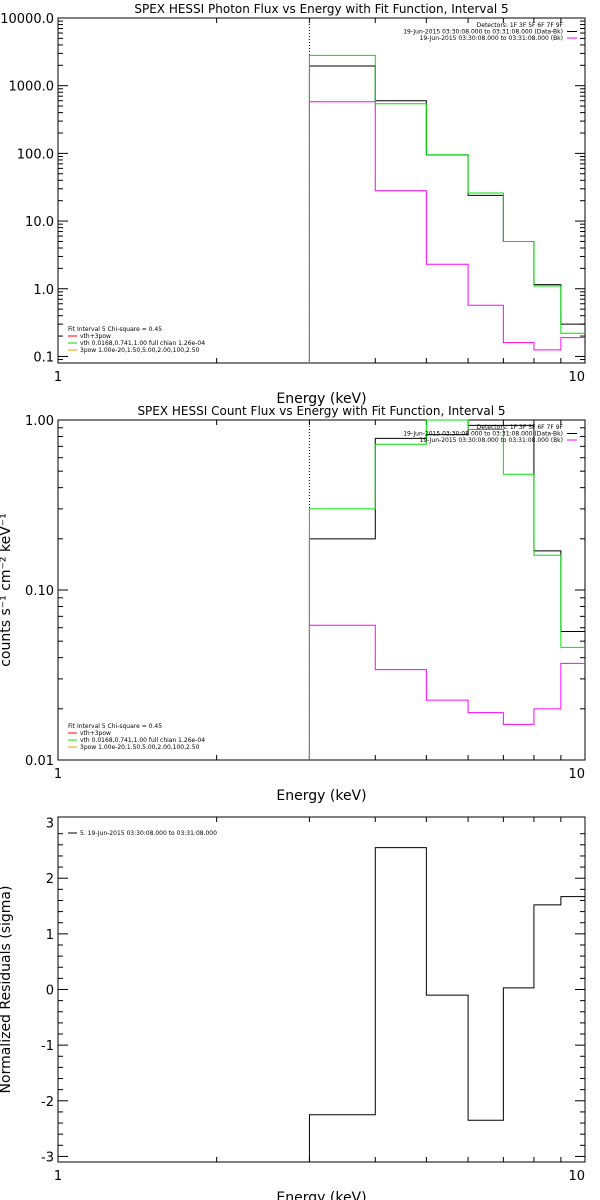 This screenshot has height=1200, width=600. Describe the element at coordinates (27, 19) in the screenshot. I see `y-tick-label: 10000.0` at that location.